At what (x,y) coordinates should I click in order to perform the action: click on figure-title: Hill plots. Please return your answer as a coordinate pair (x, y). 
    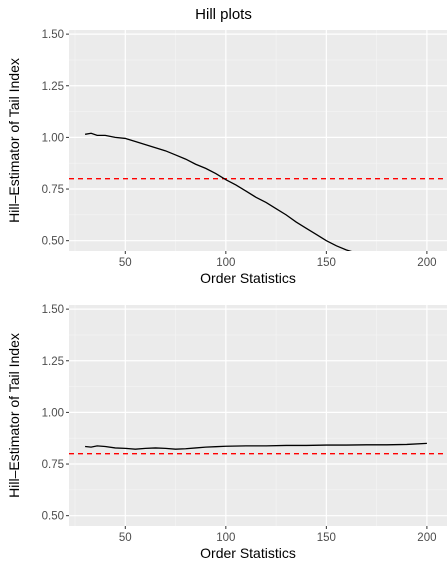
    Looking at the image, I should click on (223, 14).